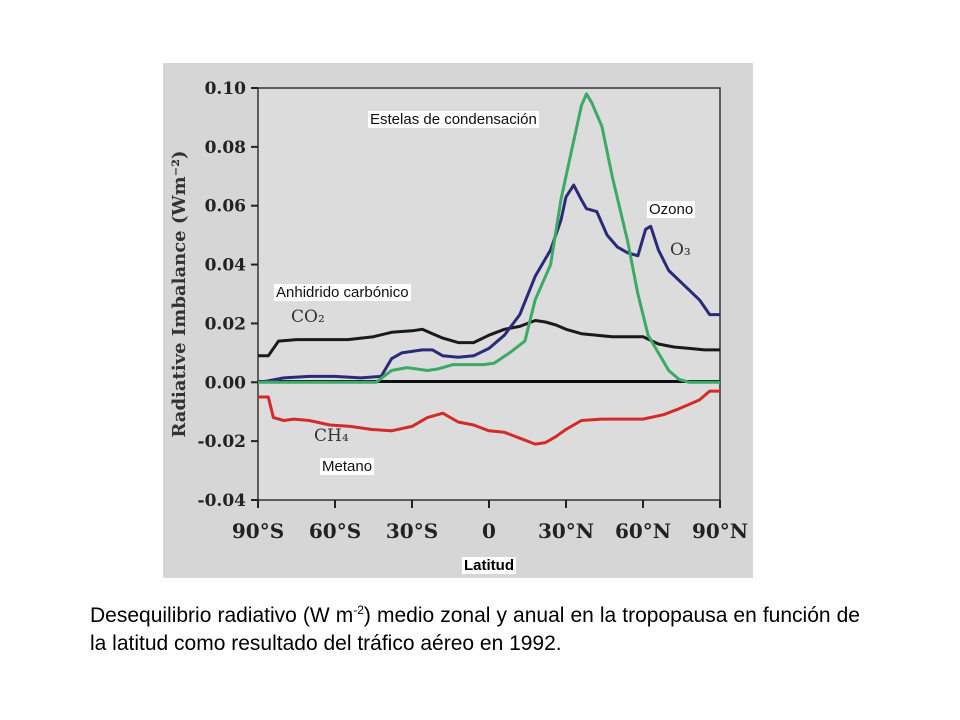 The height and width of the screenshot is (720, 960). What do you see at coordinates (225, 148) in the screenshot?
I see `y-tick-label: 0.08` at bounding box center [225, 148].